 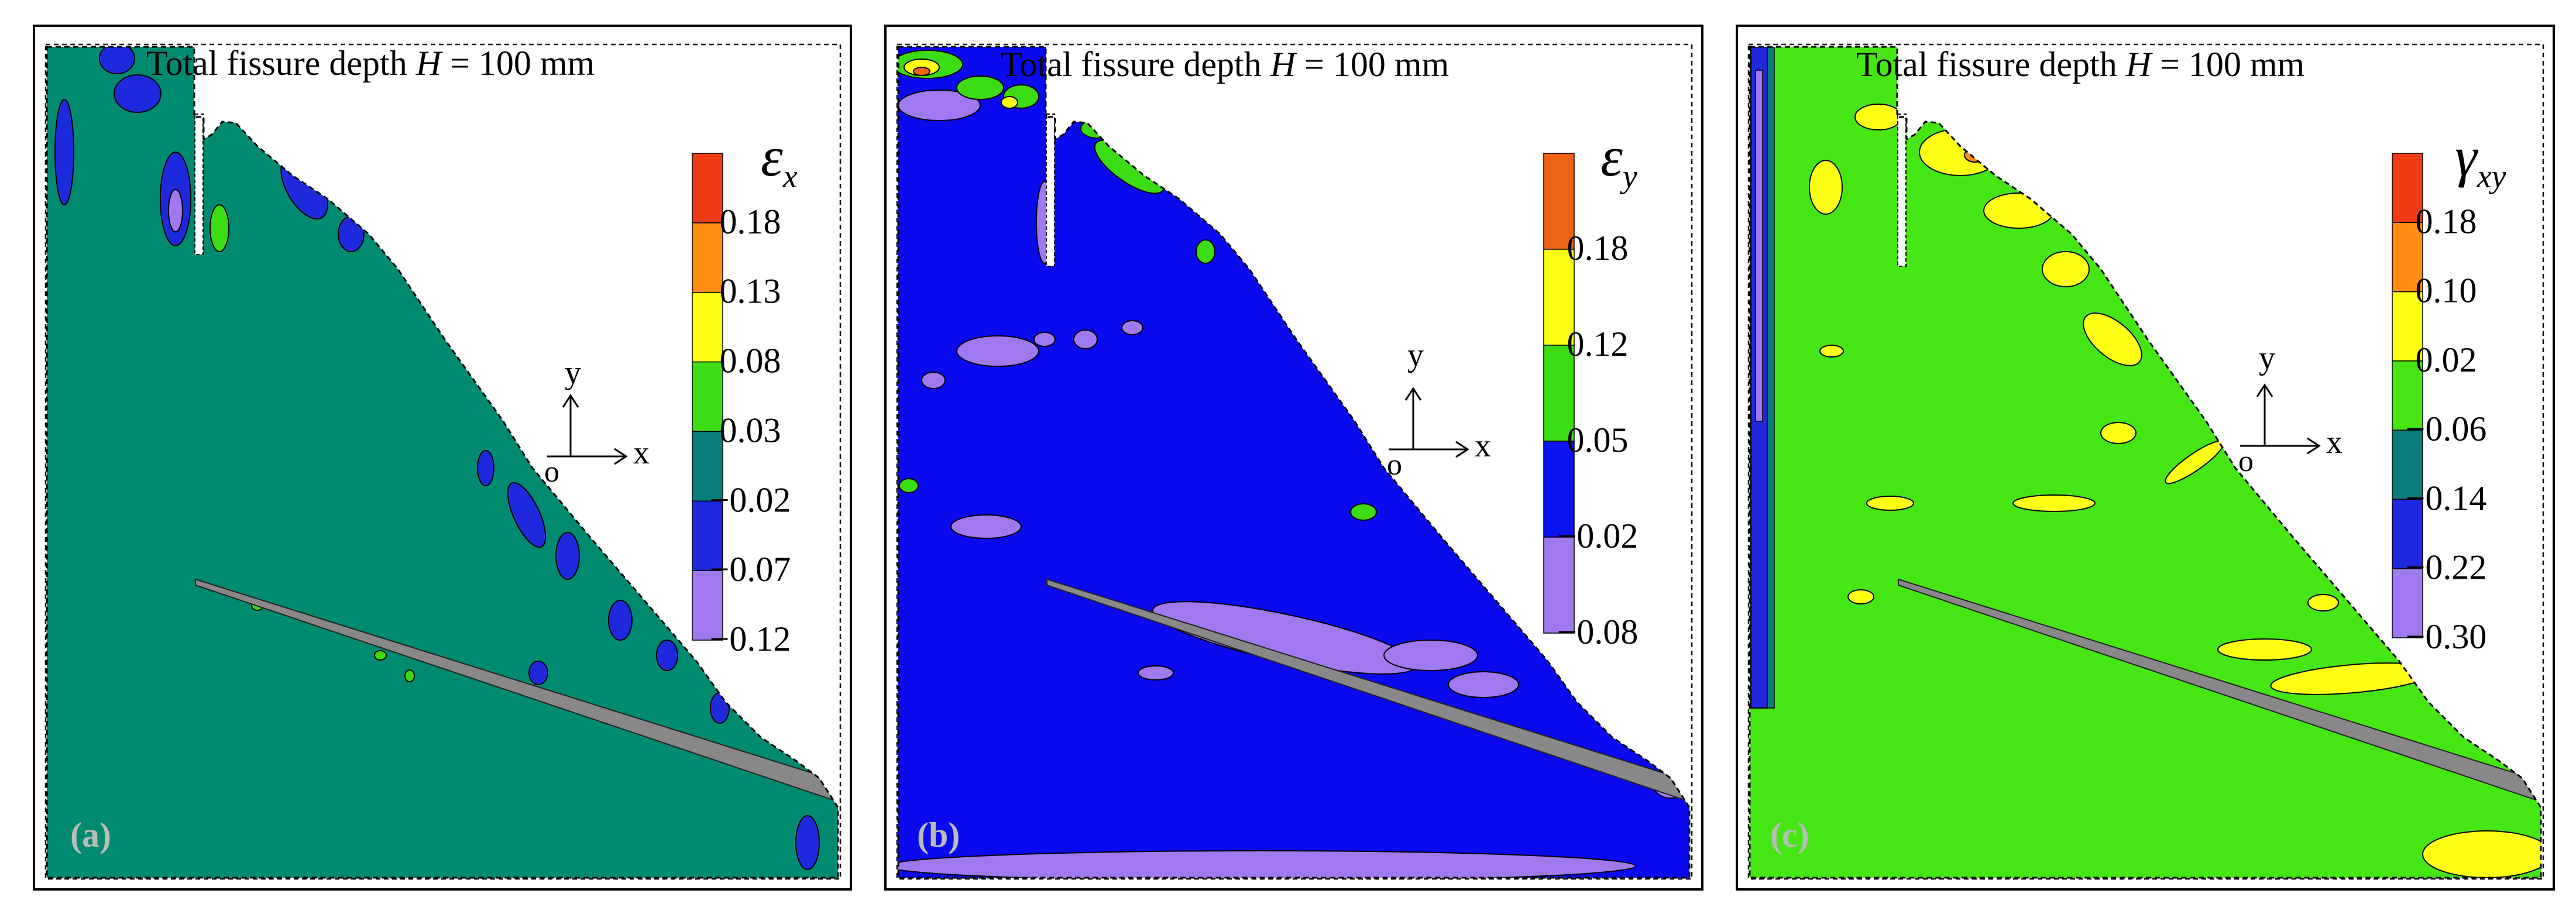 I want to click on panel-a-legend: 0.18 0.13 0.08 0.03 −0.02 −0.07 −0.12, so click(x=742, y=406).